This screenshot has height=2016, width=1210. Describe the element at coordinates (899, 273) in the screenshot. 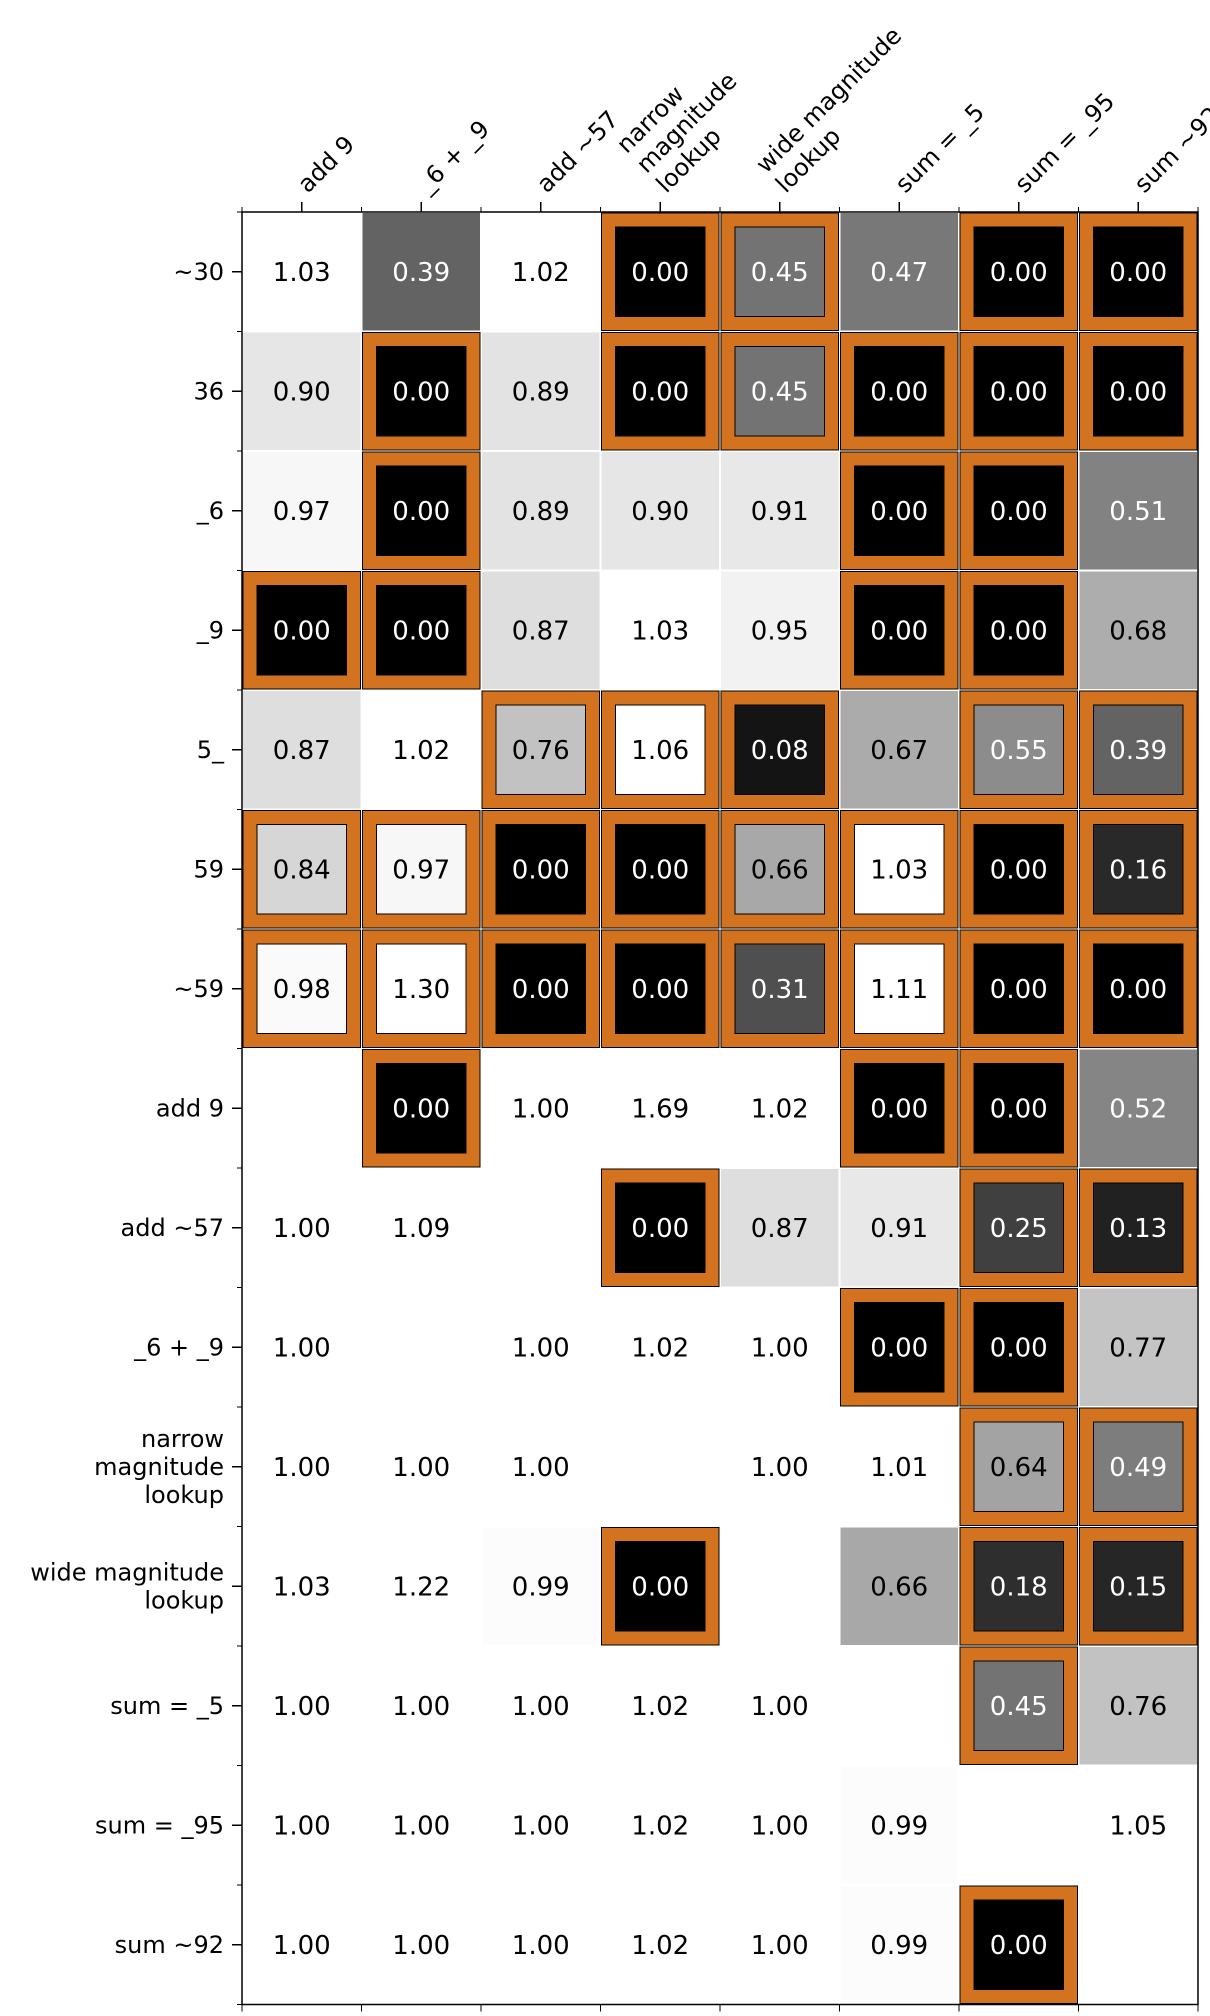

I see `cell-label-30-sum-5: 0.47` at that location.